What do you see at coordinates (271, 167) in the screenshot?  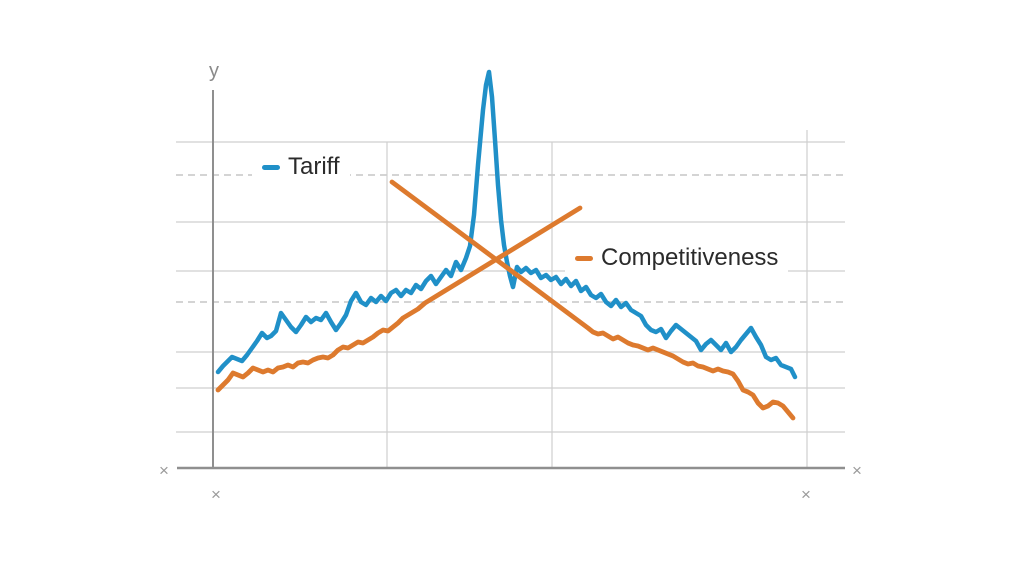 I see `tariff-legend-swatch` at bounding box center [271, 167].